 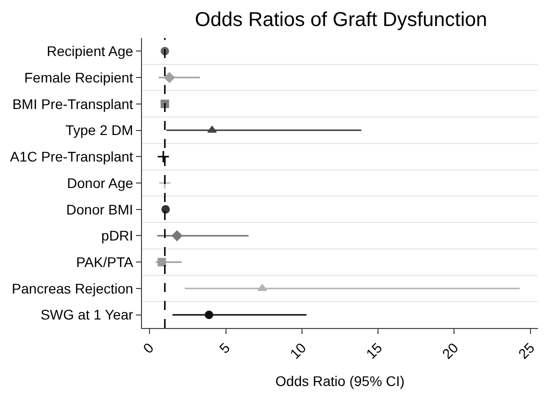 I want to click on x-tick-label: 15, so click(x=374, y=350).